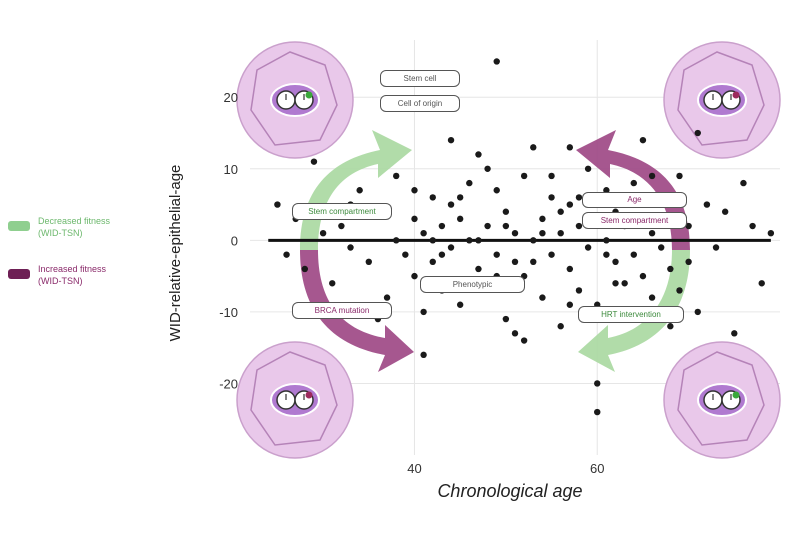 Image resolution: width=800 pixels, height=533 pixels. Describe the element at coordinates (420, 103) in the screenshot. I see `callout-top-left-2: Cell of origin` at that location.